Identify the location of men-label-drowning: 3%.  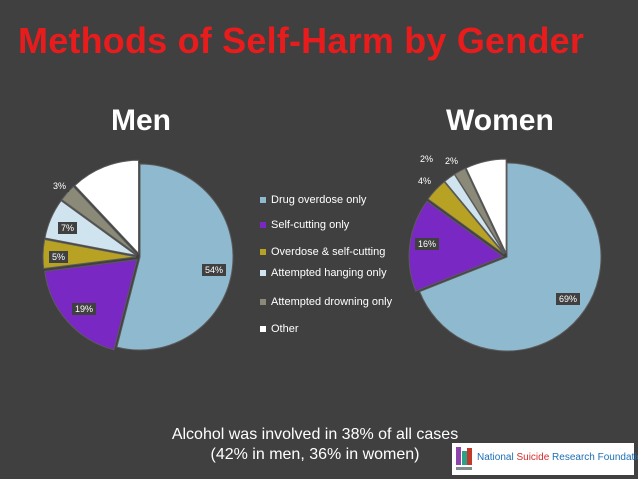
(60, 186).